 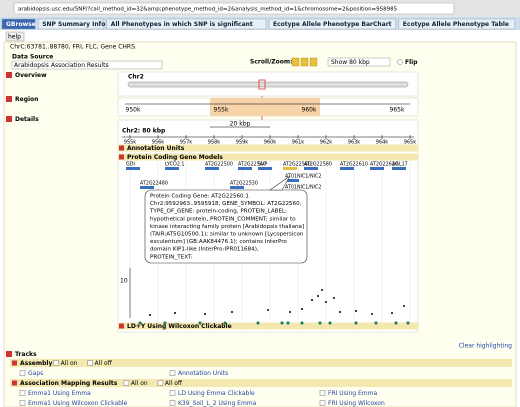 I want to click on section-title: Tracks, so click(x=26, y=354).